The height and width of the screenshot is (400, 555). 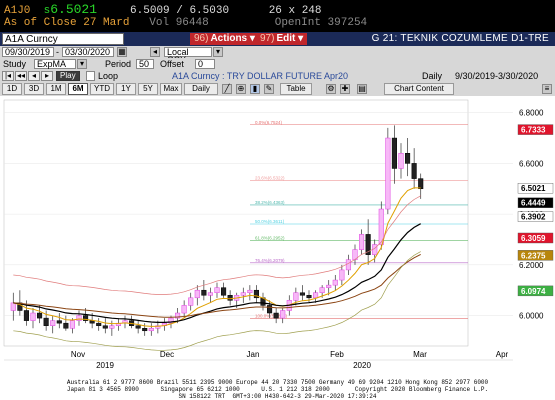 I want to click on tab-3d: 3D, so click(x=34, y=89).